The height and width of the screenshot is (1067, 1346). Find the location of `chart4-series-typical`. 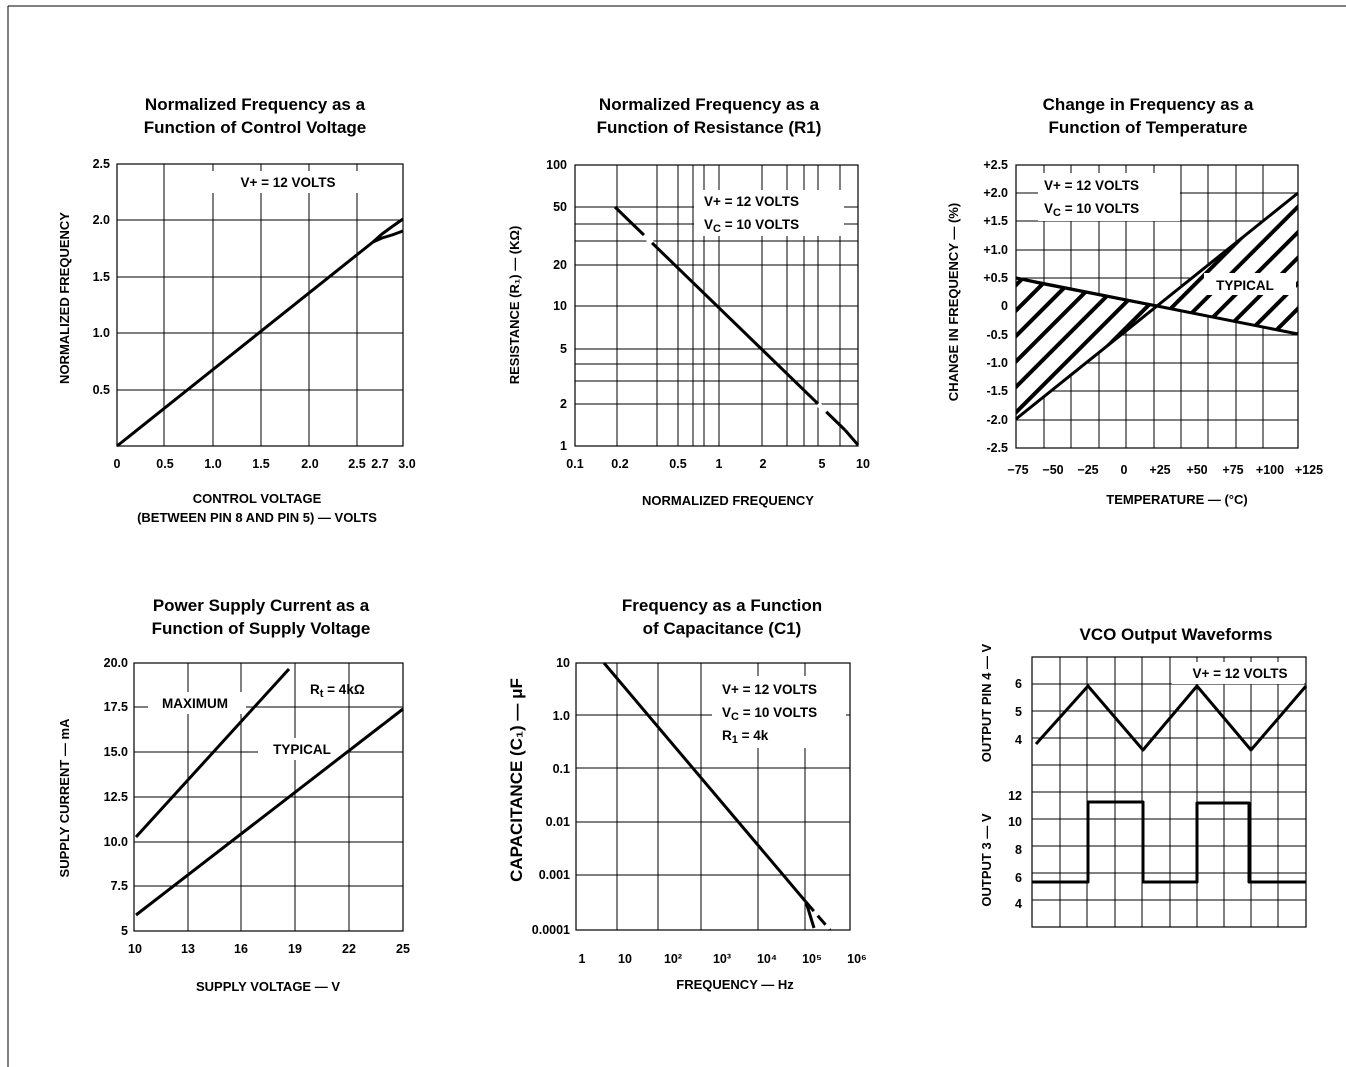

chart4-series-typical is located at coordinates (269, 812).